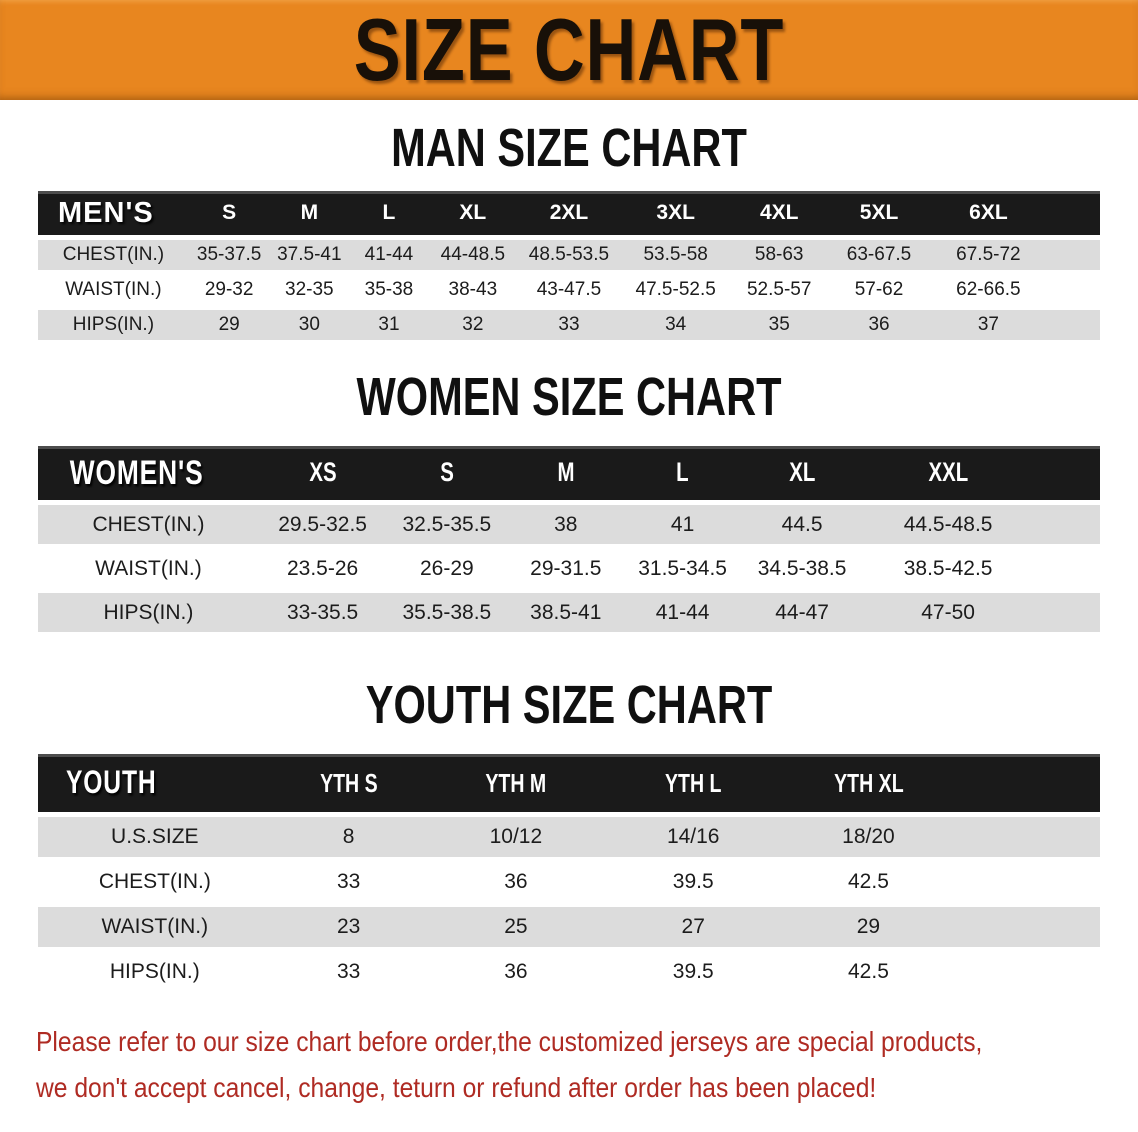  I want to click on cell-text: 67.5-72, so click(988, 254).